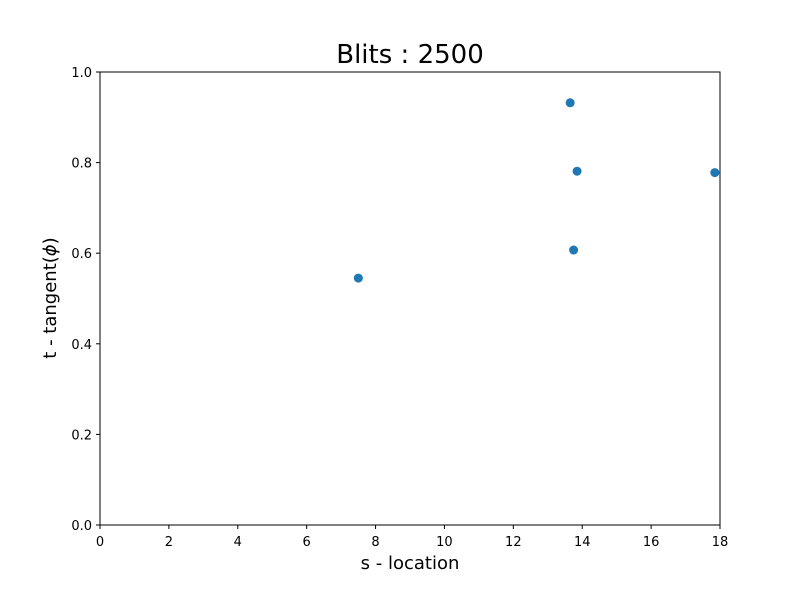 This screenshot has height=600, width=800. Describe the element at coordinates (375, 542) in the screenshot. I see `x-tick-label: 8` at that location.